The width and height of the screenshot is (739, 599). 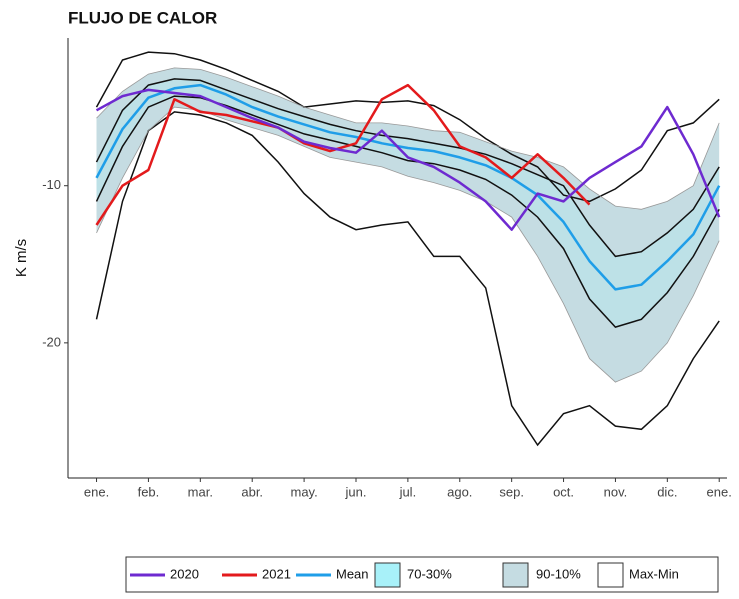 I want to click on x-tick-label: sep., so click(x=511, y=491).